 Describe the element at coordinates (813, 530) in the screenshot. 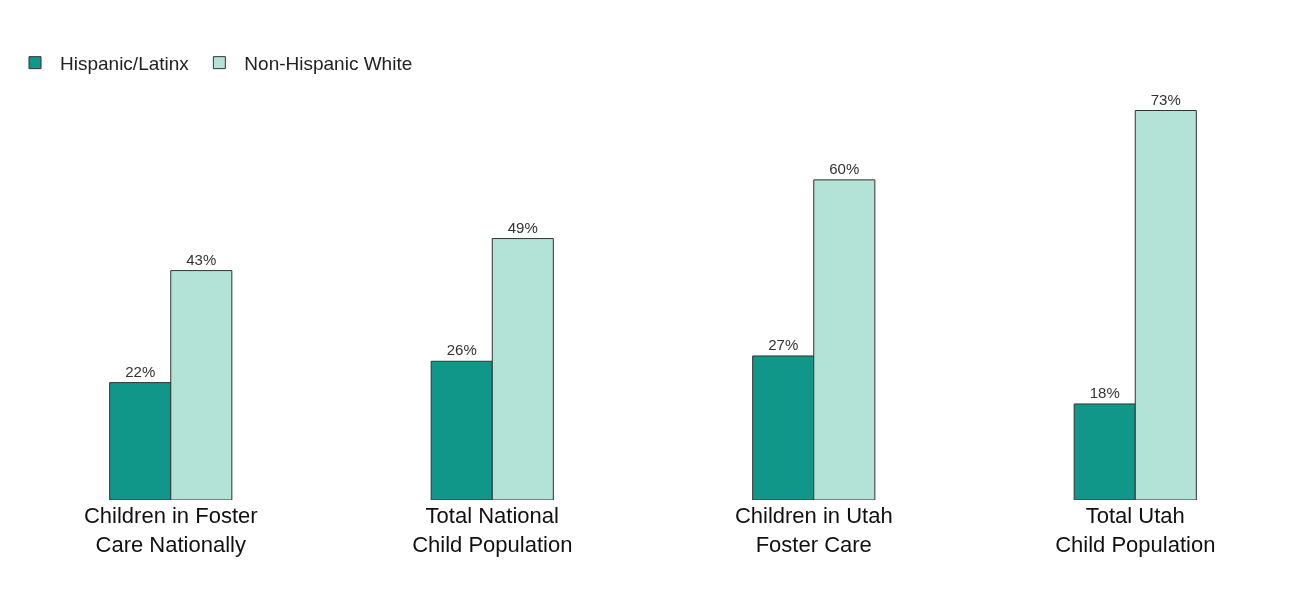

I see `x-tick-label: Children in Utah Foster Care` at that location.